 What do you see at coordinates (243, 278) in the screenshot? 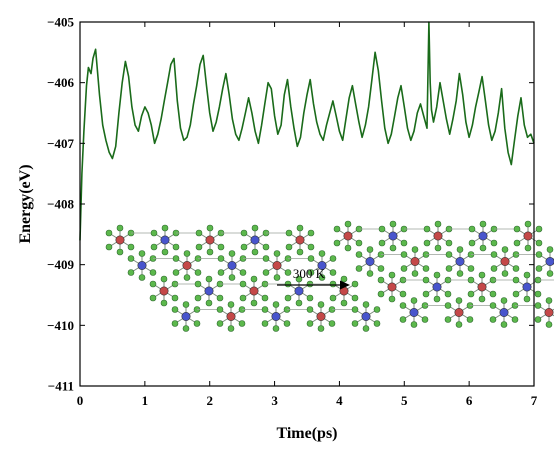
I see `initial-lattice` at bounding box center [243, 278].